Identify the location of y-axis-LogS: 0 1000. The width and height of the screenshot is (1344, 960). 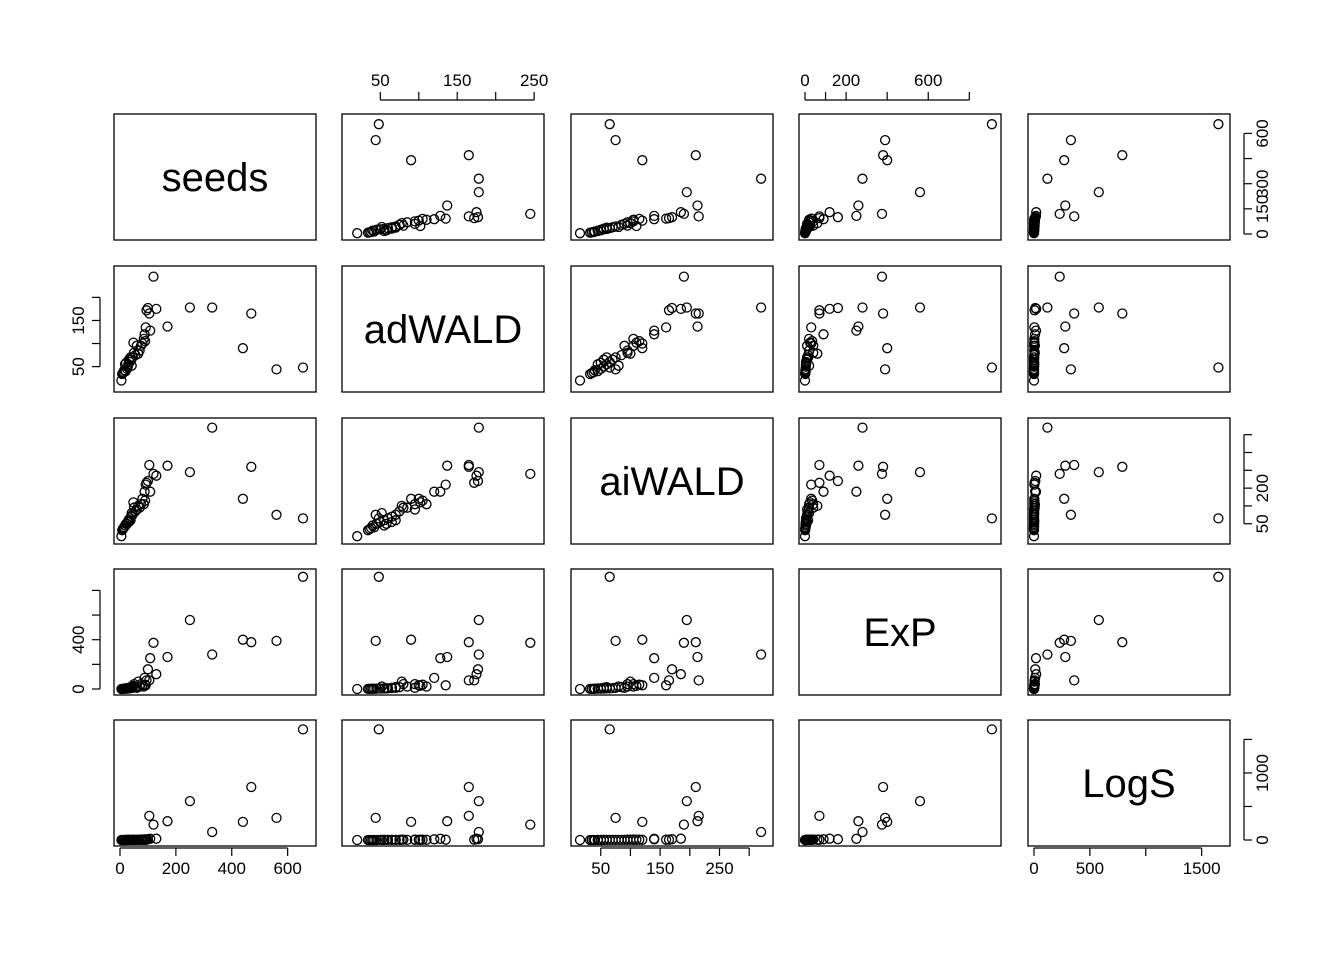
(1257, 791).